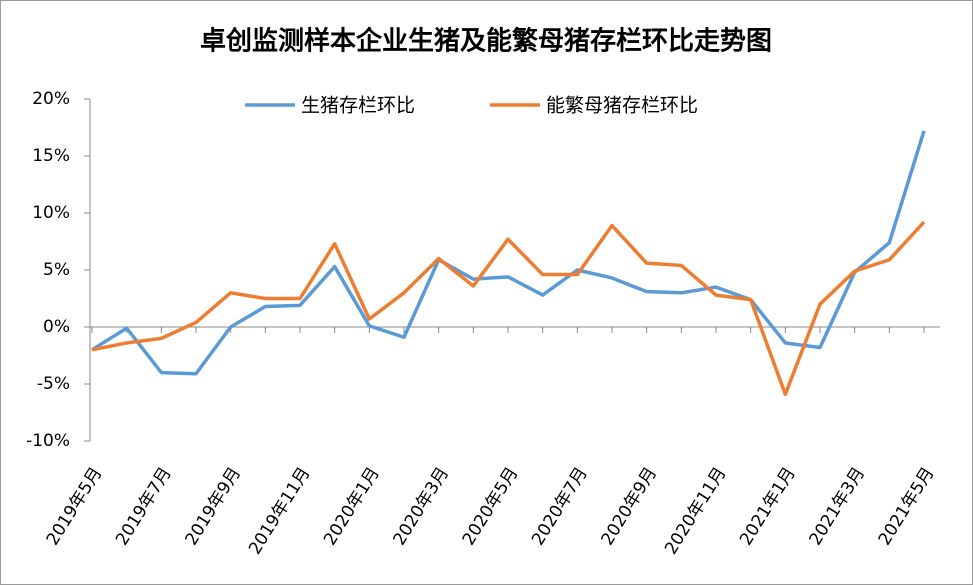  Describe the element at coordinates (51, 99) in the screenshot. I see `y-tick-label: 20%` at that location.